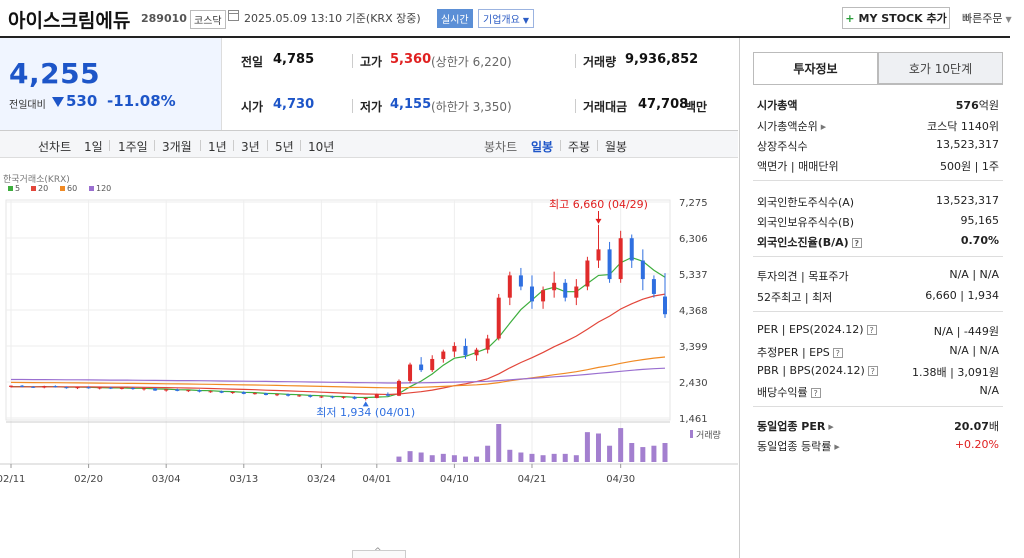 The width and height of the screenshot is (1024, 558). What do you see at coordinates (949, 105) in the screenshot?
I see `mcap-value: 576억원` at bounding box center [949, 105].